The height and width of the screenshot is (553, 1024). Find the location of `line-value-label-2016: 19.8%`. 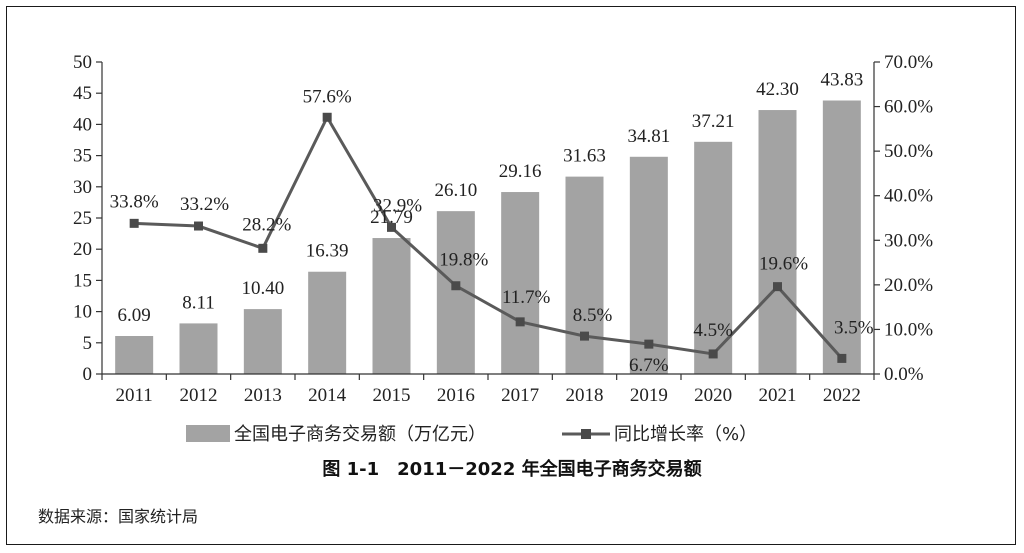

line-value-label-2016: 19.8% is located at coordinates (463, 260).